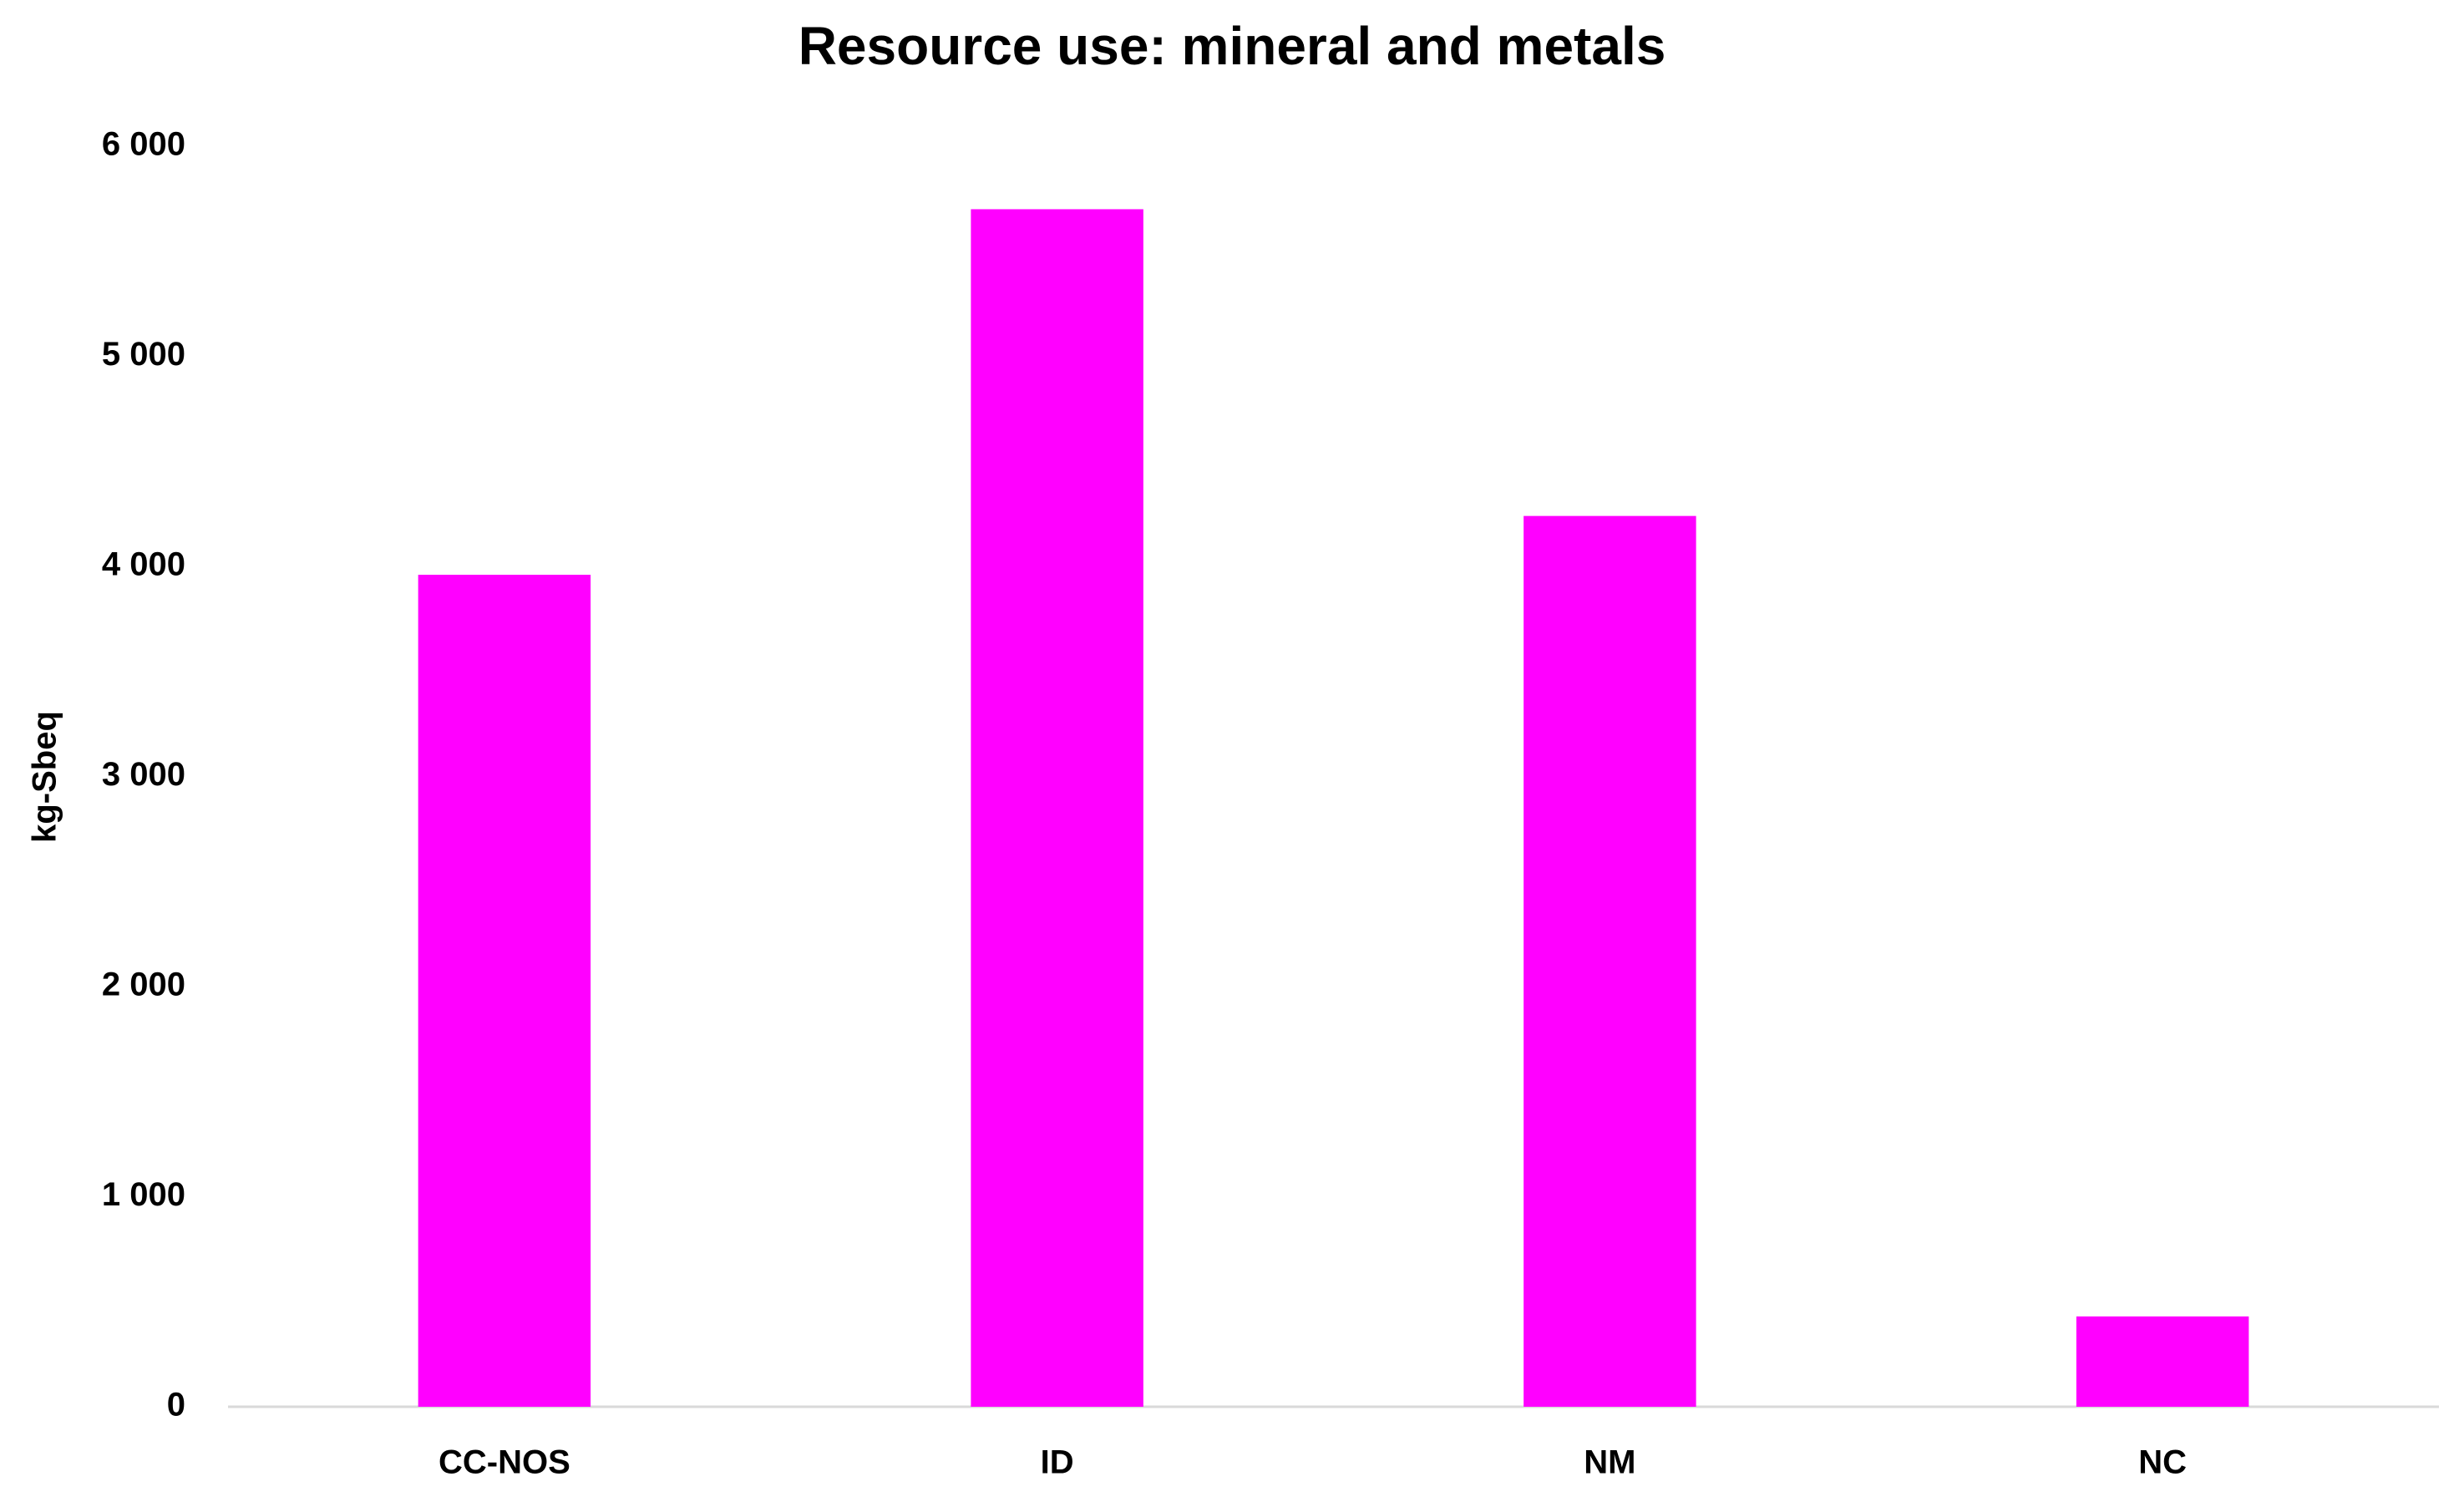  I want to click on y-tick-label: 5 000, so click(143, 354).